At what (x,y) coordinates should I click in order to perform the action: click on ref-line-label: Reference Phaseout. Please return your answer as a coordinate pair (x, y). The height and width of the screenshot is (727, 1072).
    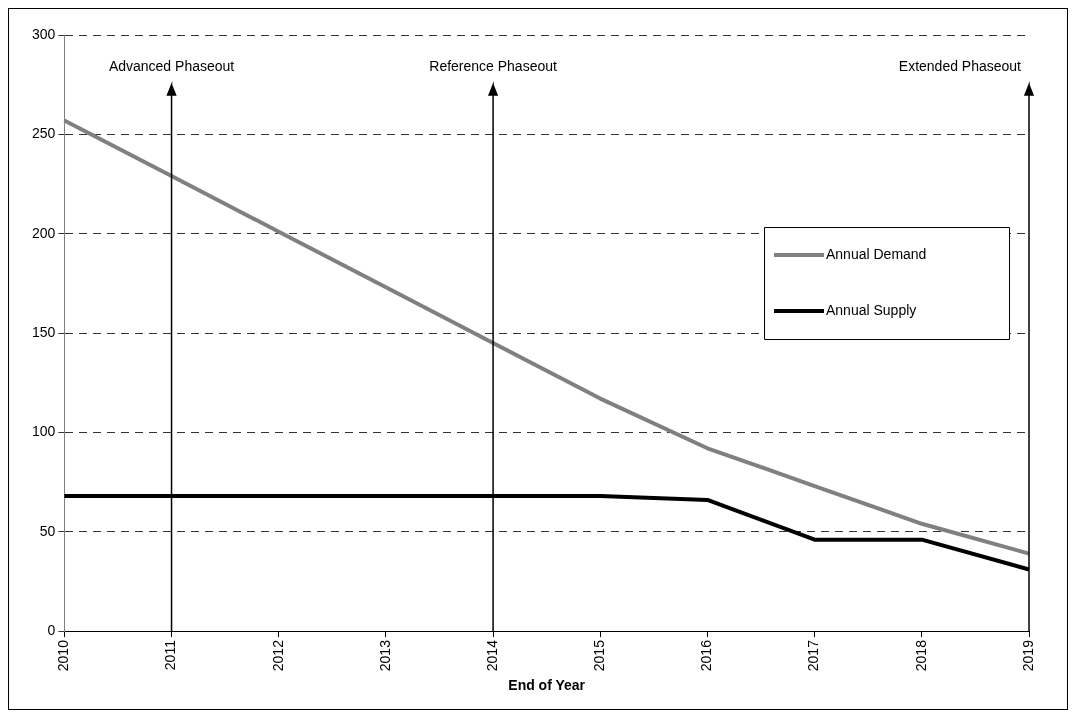
    Looking at the image, I should click on (493, 66).